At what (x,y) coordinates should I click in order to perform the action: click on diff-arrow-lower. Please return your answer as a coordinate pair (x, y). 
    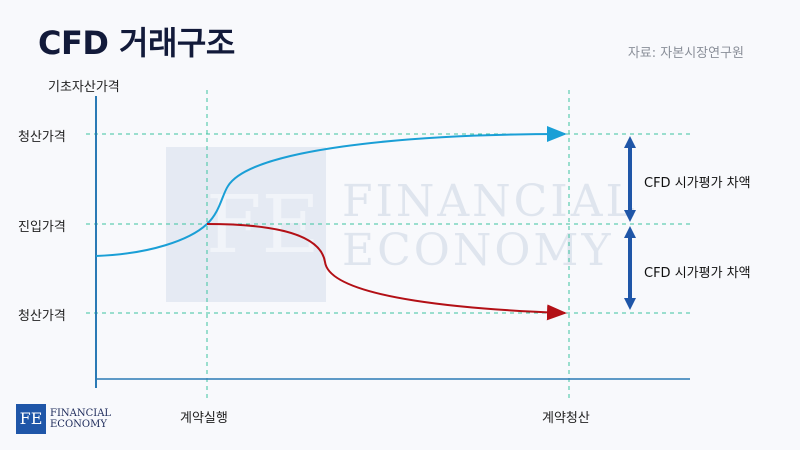
    Looking at the image, I should click on (630, 268).